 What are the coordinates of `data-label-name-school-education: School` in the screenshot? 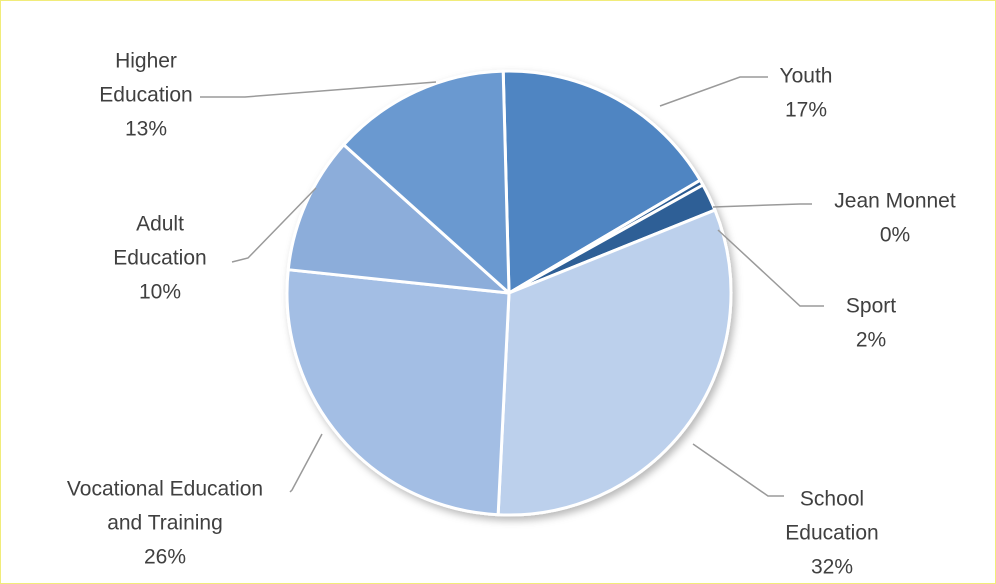 It's located at (832, 499).